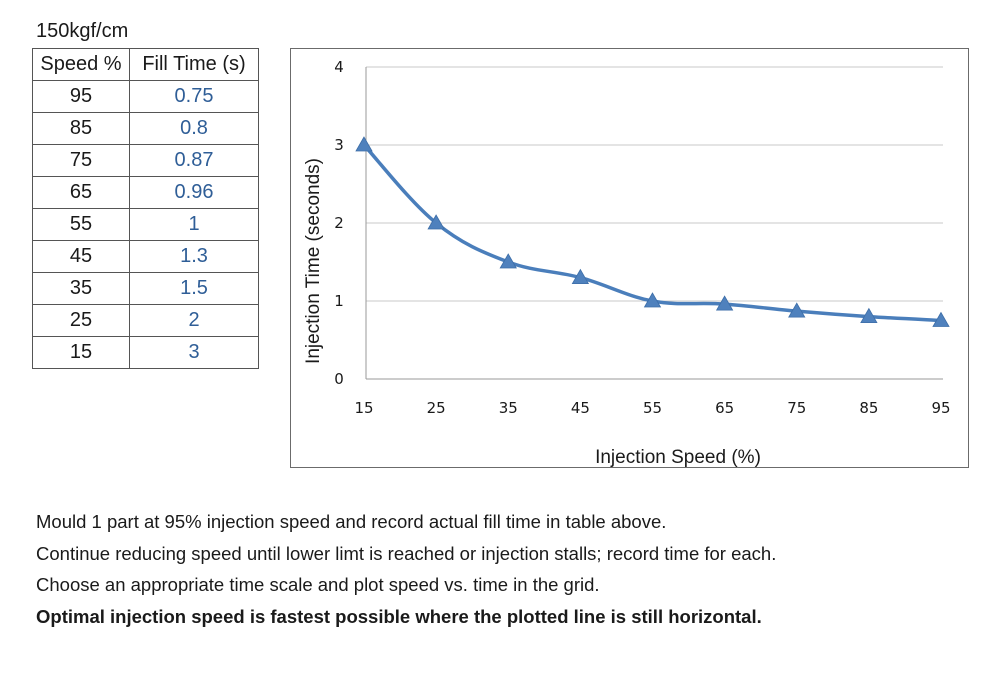 Image resolution: width=1000 pixels, height=680 pixels. What do you see at coordinates (339, 301) in the screenshot?
I see `y-tick-label: 1` at bounding box center [339, 301].